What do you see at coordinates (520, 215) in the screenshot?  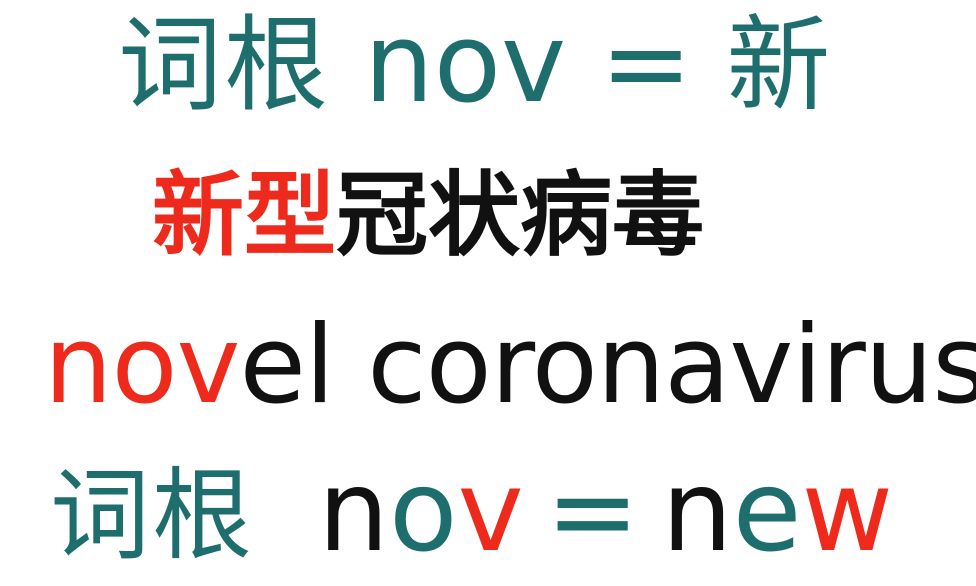 I see `chinese-rest: 冠状病毒` at bounding box center [520, 215].